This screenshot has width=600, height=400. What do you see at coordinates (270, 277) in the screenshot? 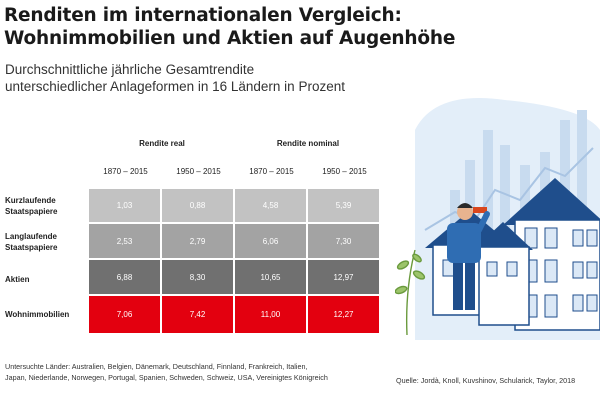
I see `cell-stocks-nominal-1870: 10,65` at bounding box center [270, 277].